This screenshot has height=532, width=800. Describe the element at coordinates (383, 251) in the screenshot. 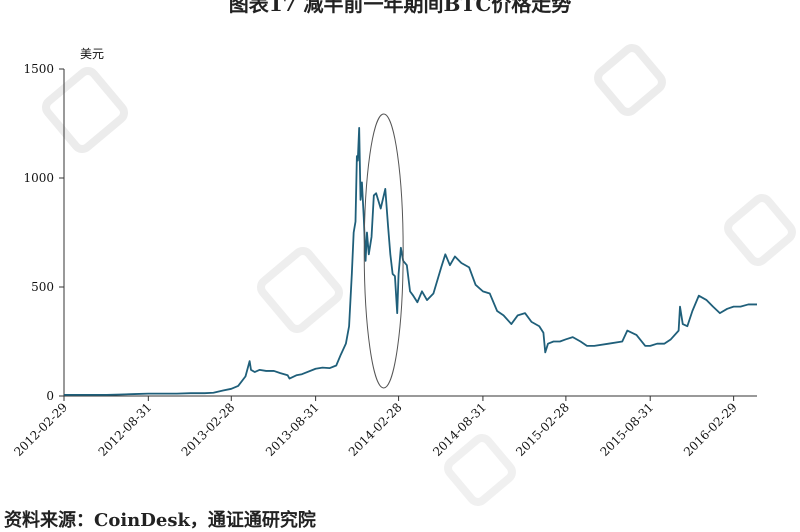

I see `highlight-ellipse` at that location.